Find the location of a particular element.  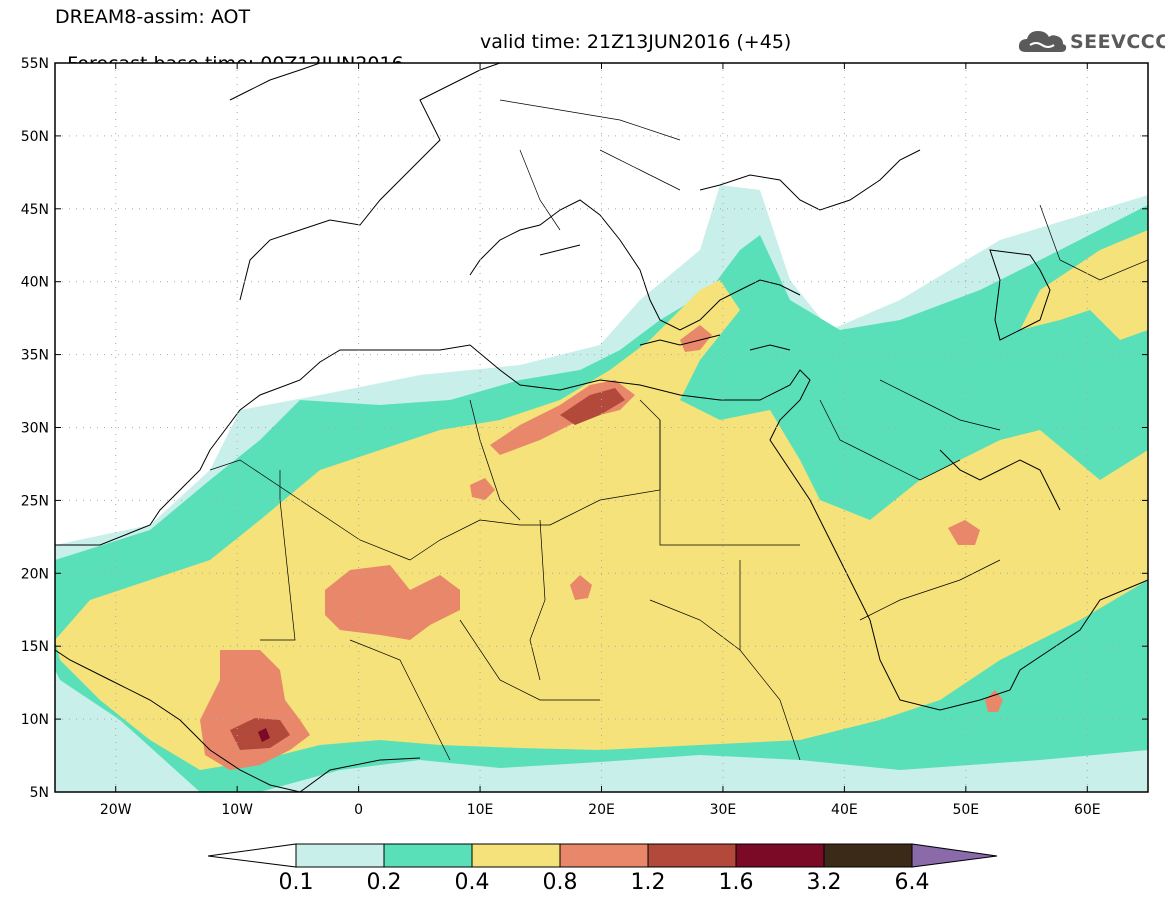

colorbar-label: 1.6 is located at coordinates (736, 882).